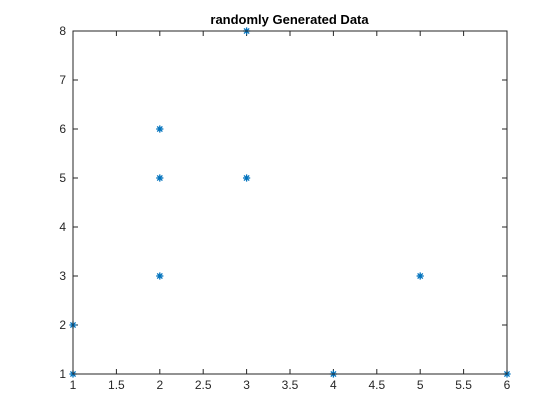  Describe the element at coordinates (62, 325) in the screenshot. I see `y-tick-label: 2` at that location.